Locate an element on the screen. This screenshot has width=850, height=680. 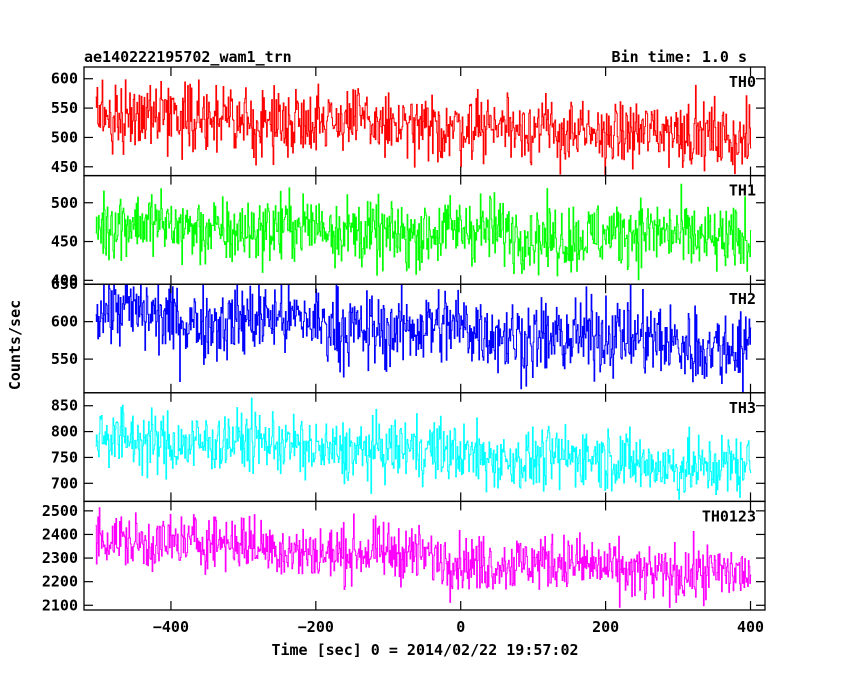
y-tick-label: 650 is located at coordinates (64, 284).